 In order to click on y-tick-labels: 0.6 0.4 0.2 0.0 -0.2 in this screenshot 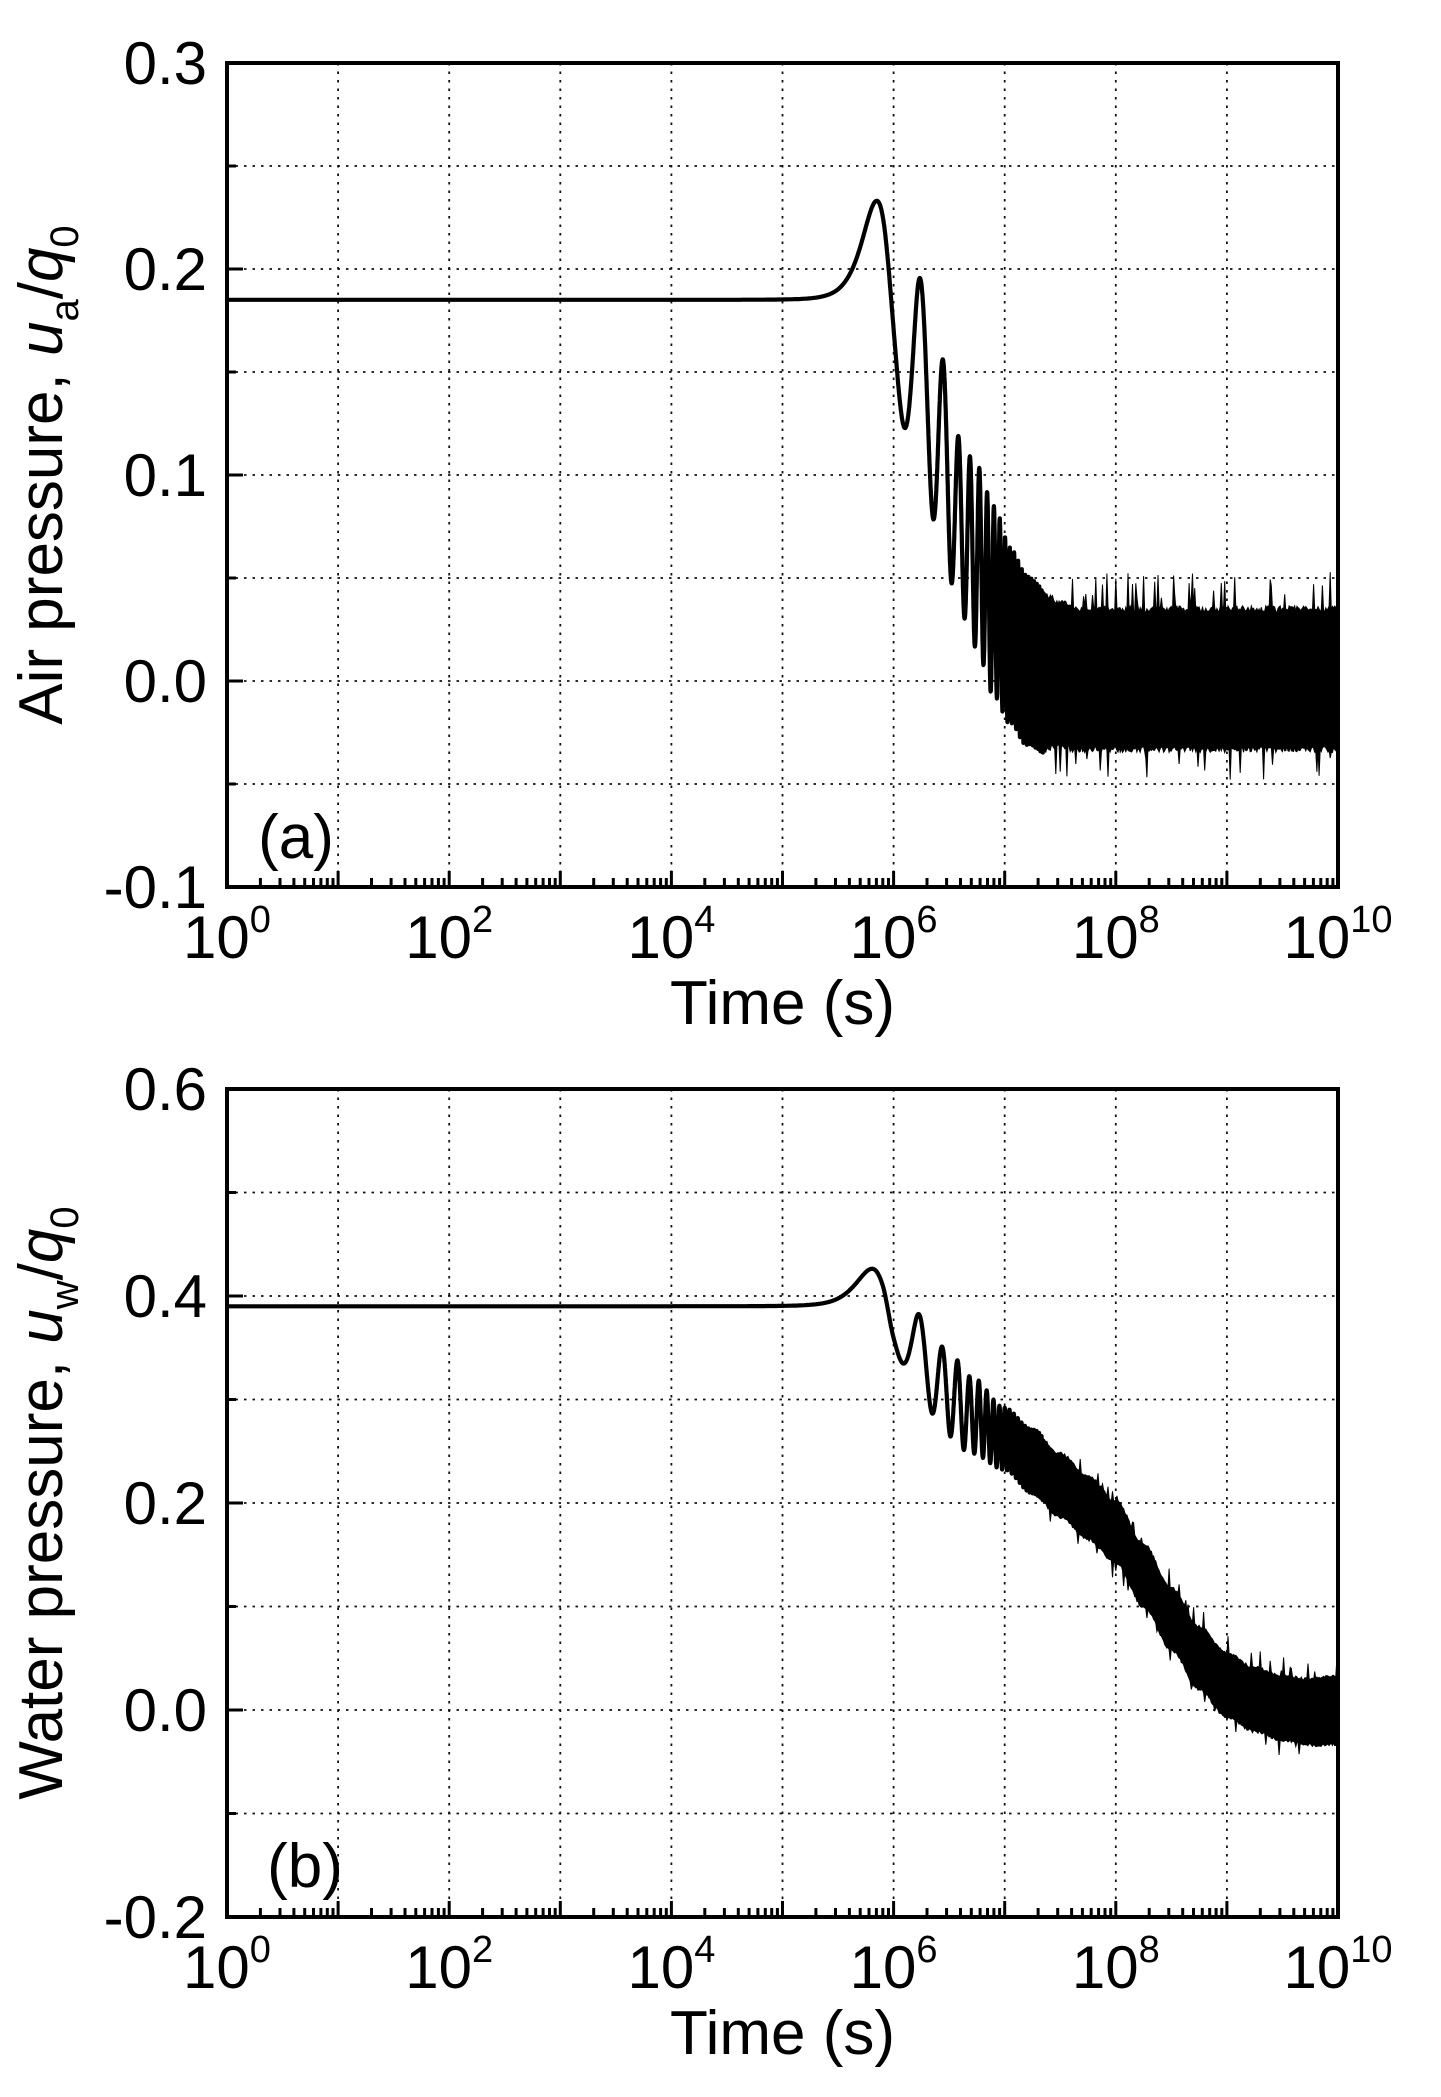, I will do `click(155, 1503)`.